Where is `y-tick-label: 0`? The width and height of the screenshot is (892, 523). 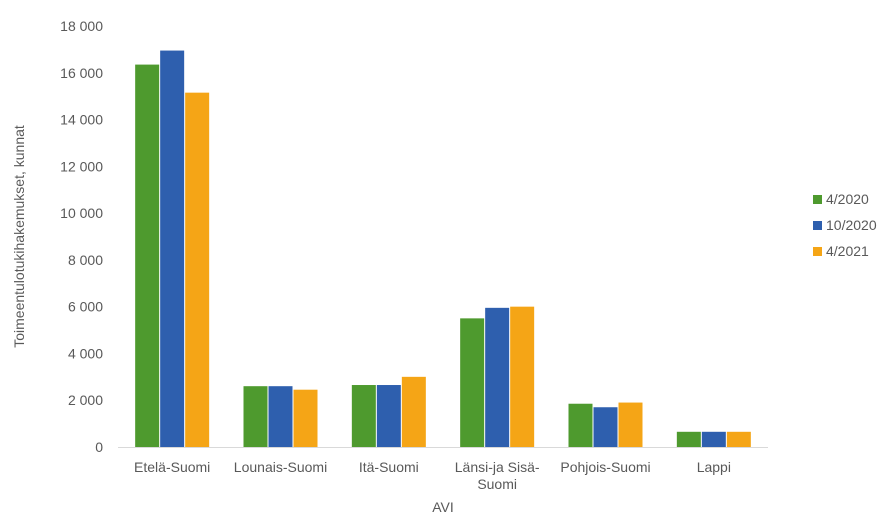
y-tick-label: 0 is located at coordinates (99, 447).